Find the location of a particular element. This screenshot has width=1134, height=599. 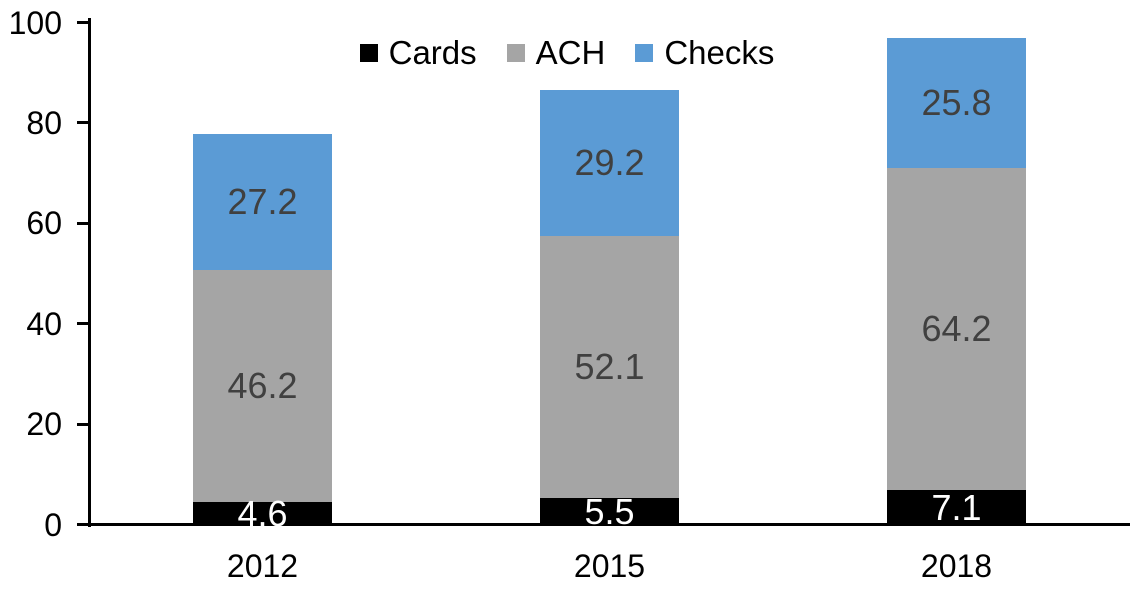

legend-label: Cards is located at coordinates (432, 52).